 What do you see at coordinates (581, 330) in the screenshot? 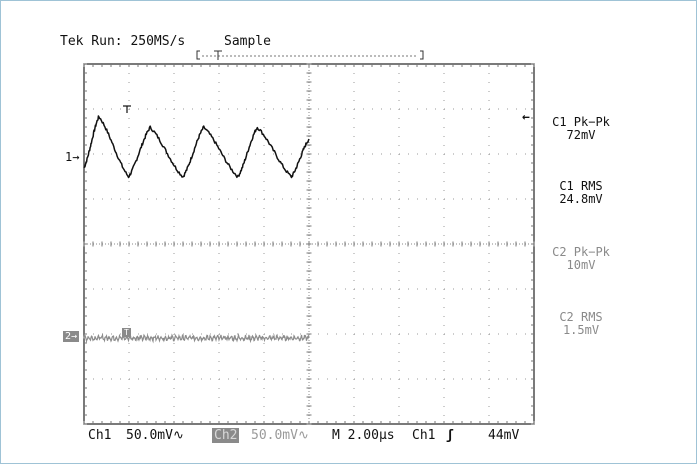
I see `ch2-rms-value: 1.5mV` at bounding box center [581, 330].